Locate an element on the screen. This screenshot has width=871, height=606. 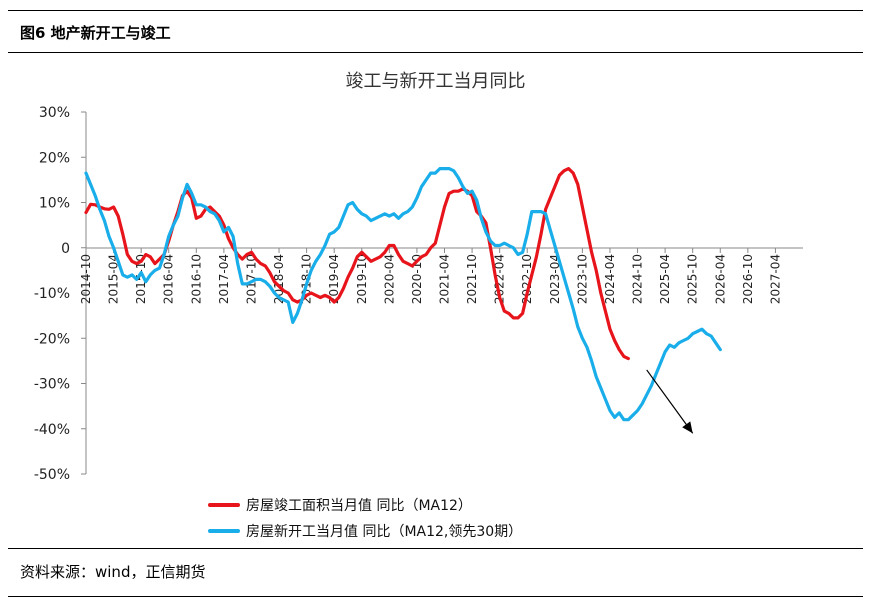
x-tick-label: 2027-04 is located at coordinates (775, 279).